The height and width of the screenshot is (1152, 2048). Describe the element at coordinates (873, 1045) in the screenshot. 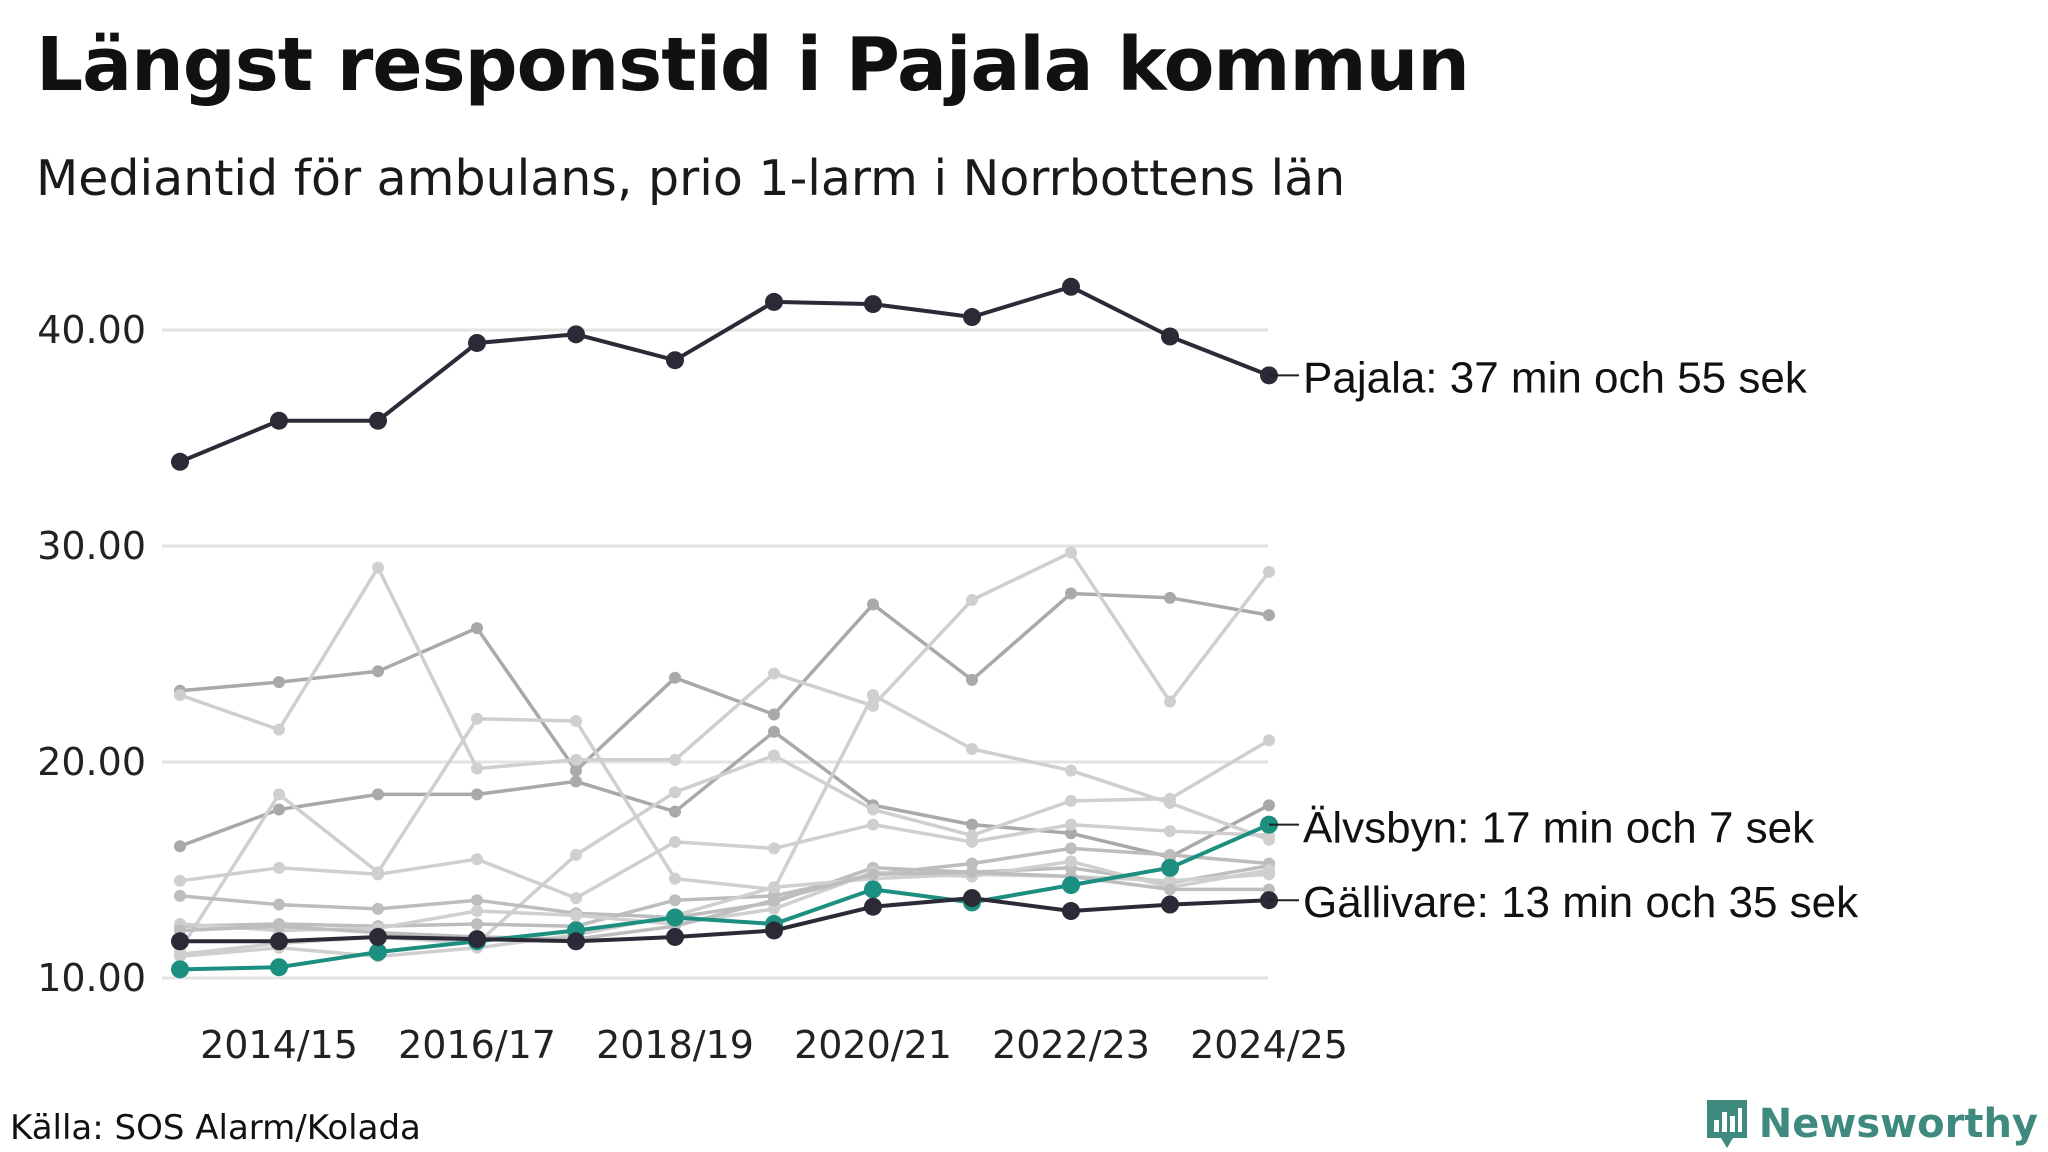

I see `x-tick-label: 2020/21` at that location.